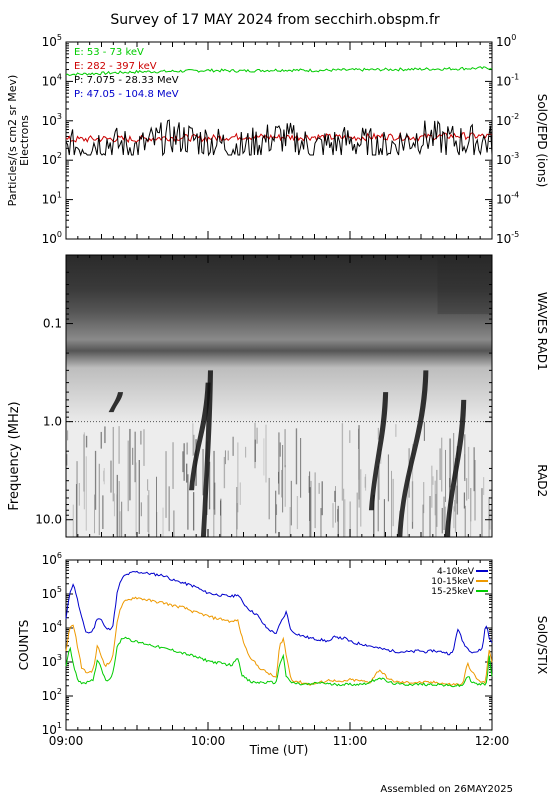 This screenshot has height=800, width=550. What do you see at coordinates (492, 741) in the screenshot?
I see `stix-xtick-label: 12:00` at bounding box center [492, 741].